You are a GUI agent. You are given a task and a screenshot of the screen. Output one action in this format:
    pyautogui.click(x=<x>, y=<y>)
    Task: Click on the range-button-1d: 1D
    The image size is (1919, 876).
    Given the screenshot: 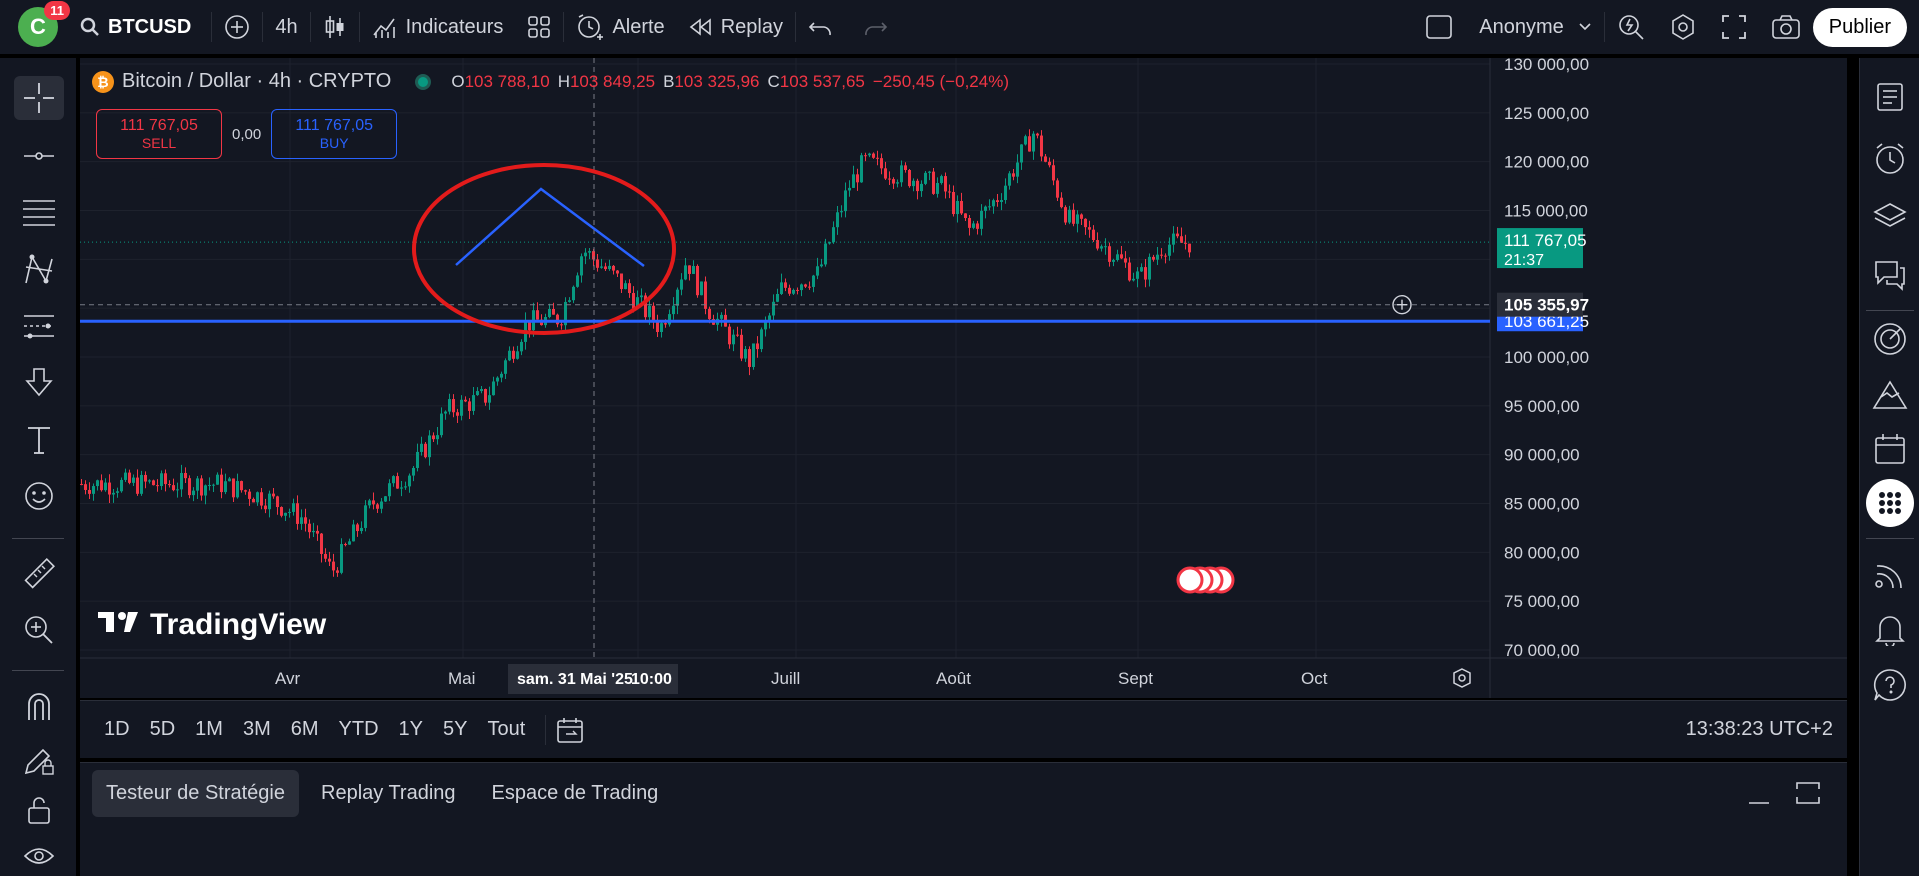 What is the action you would take?
    pyautogui.click(x=117, y=729)
    